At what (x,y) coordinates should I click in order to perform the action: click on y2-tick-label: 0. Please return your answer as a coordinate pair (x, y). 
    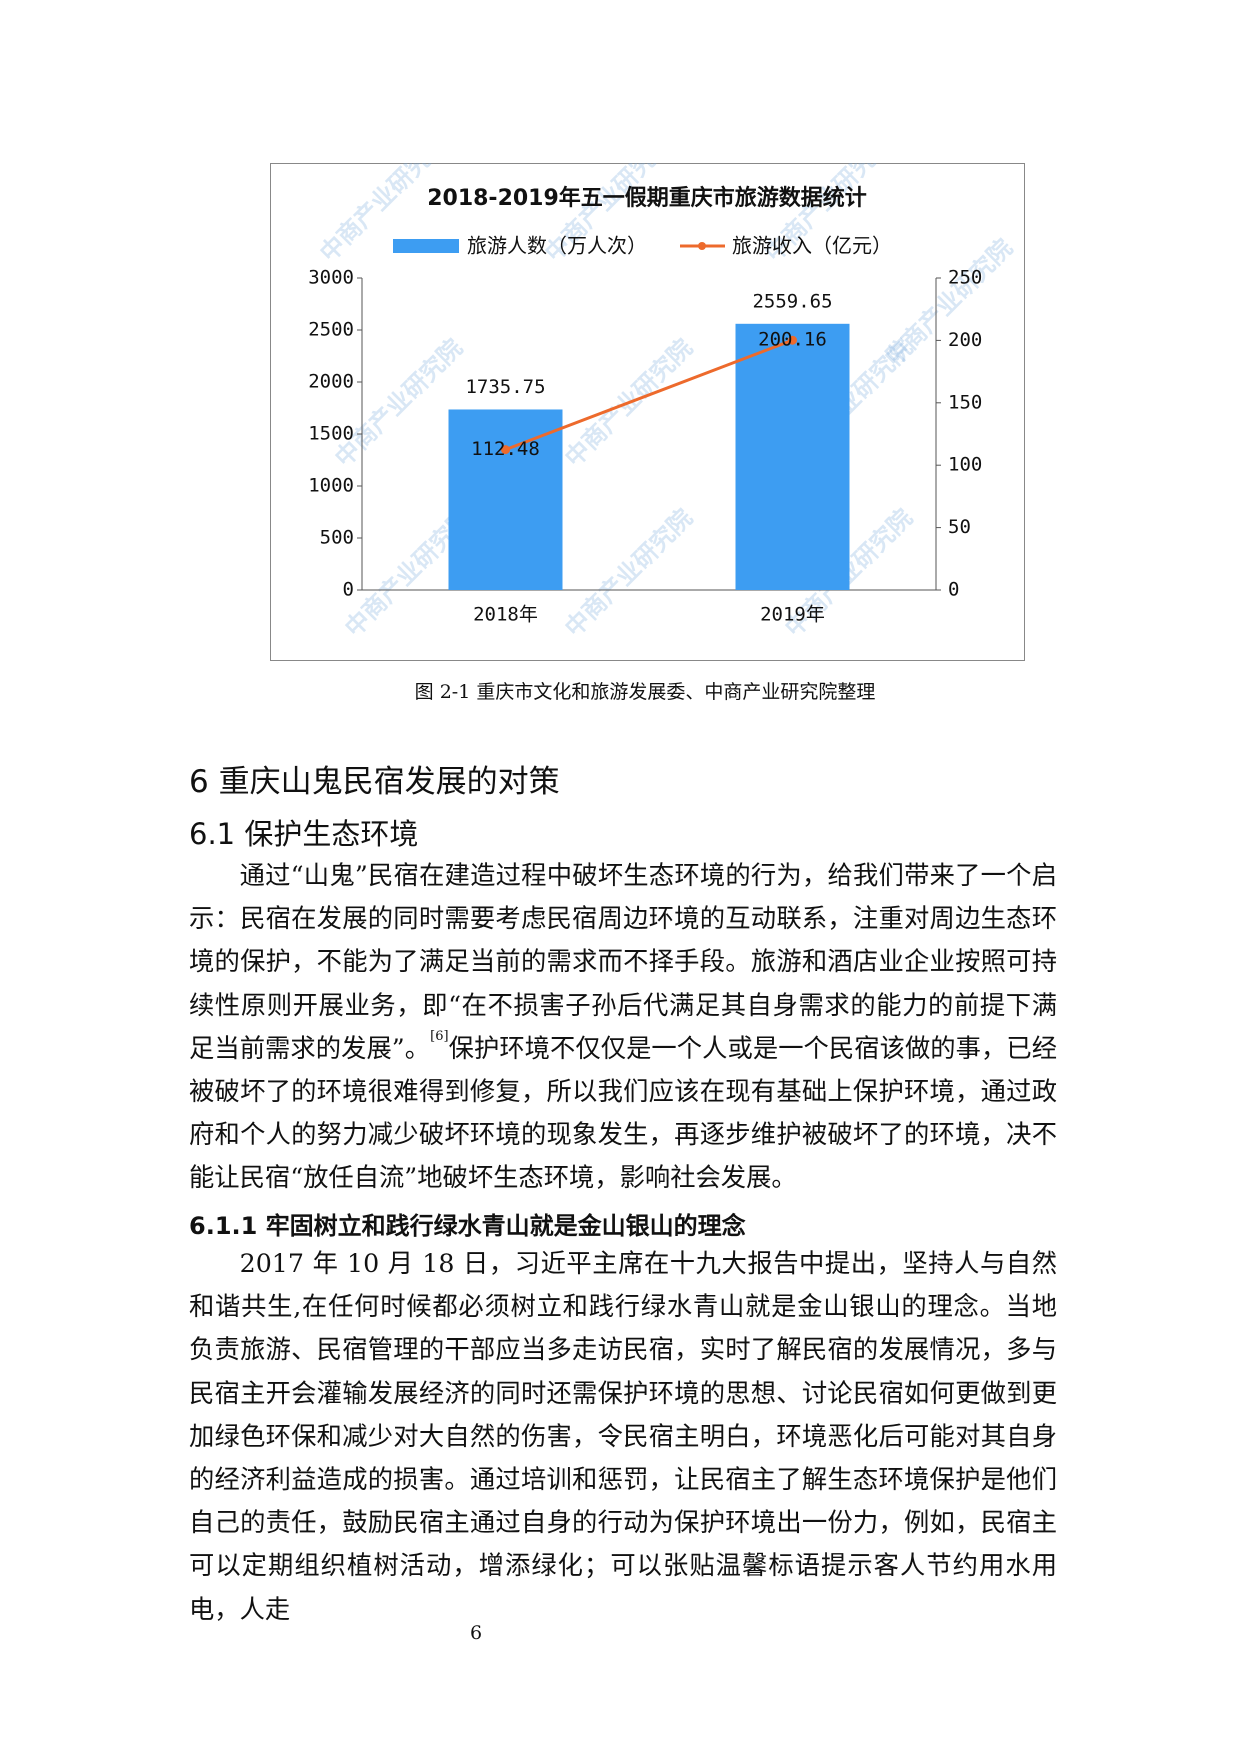
    Looking at the image, I should click on (953, 590).